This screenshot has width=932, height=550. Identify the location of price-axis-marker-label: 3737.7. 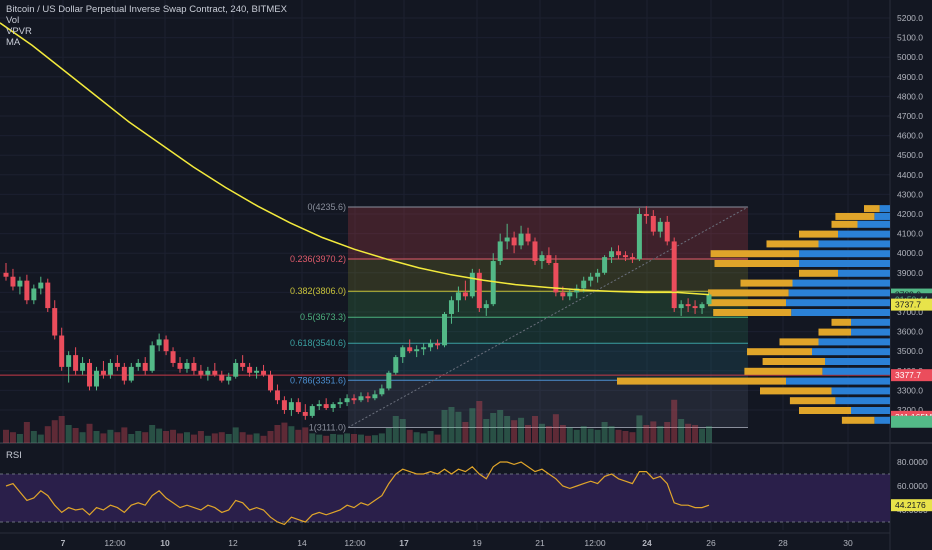
(908, 305).